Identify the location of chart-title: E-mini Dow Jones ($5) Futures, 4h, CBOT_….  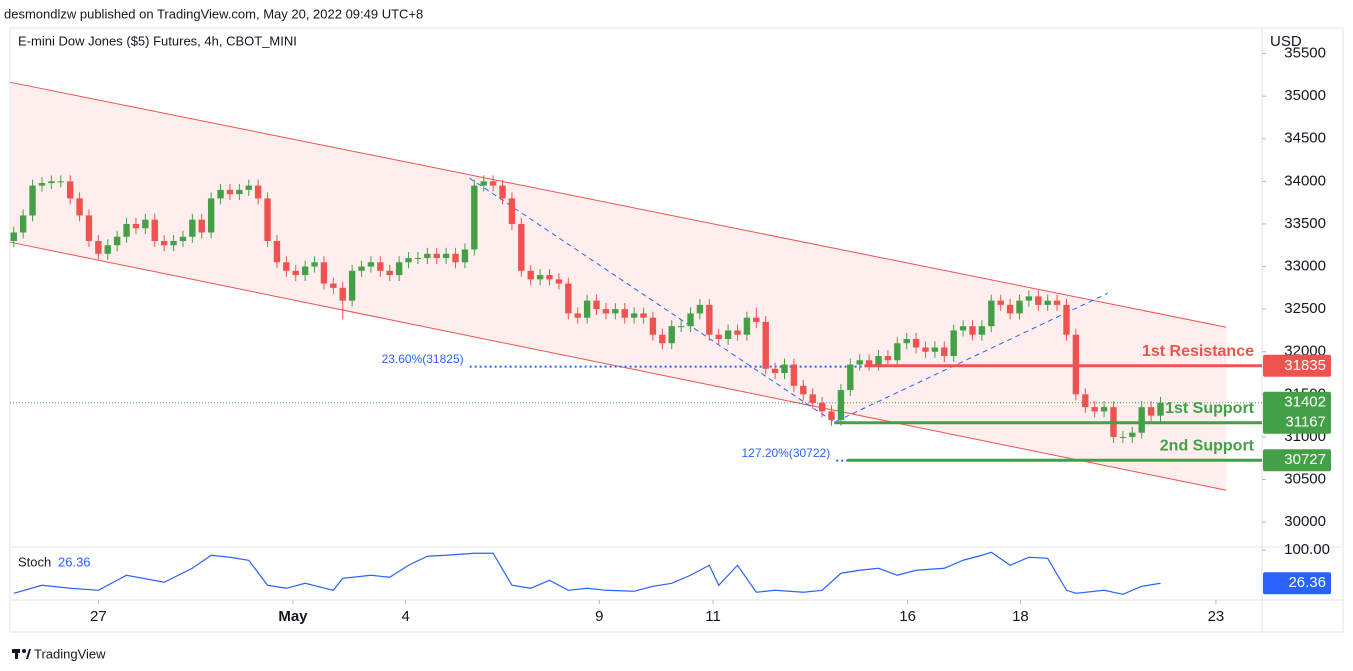
(157, 40).